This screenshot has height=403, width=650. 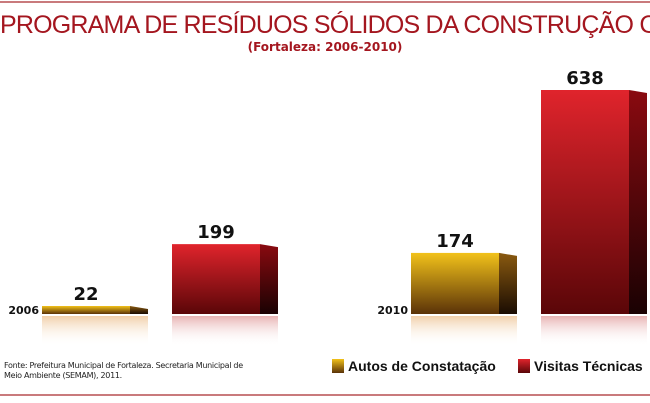 I want to click on chart-subtitle: (Fortaleza: 2006-2010), so click(x=325, y=47).